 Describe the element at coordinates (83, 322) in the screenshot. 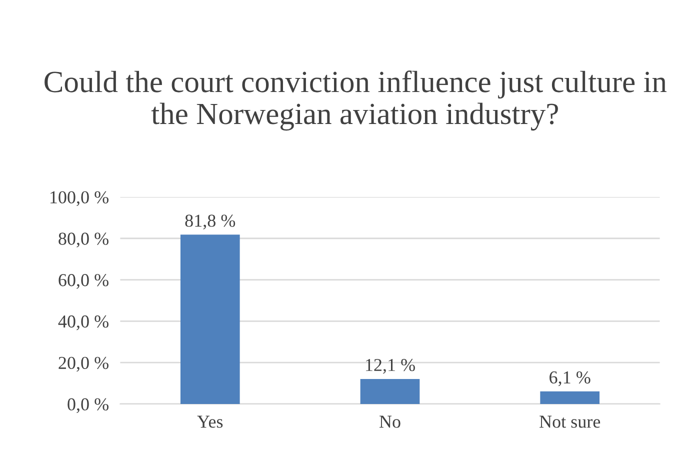

I see `y-tick-label: 40,0 %` at that location.